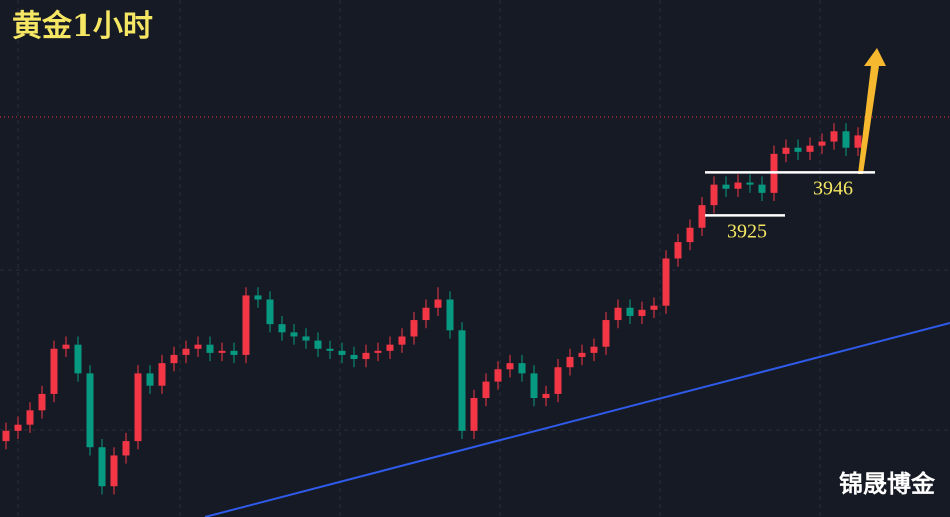 This screenshot has height=517, width=950. What do you see at coordinates (833, 188) in the screenshot?
I see `level-label: 3946` at bounding box center [833, 188].